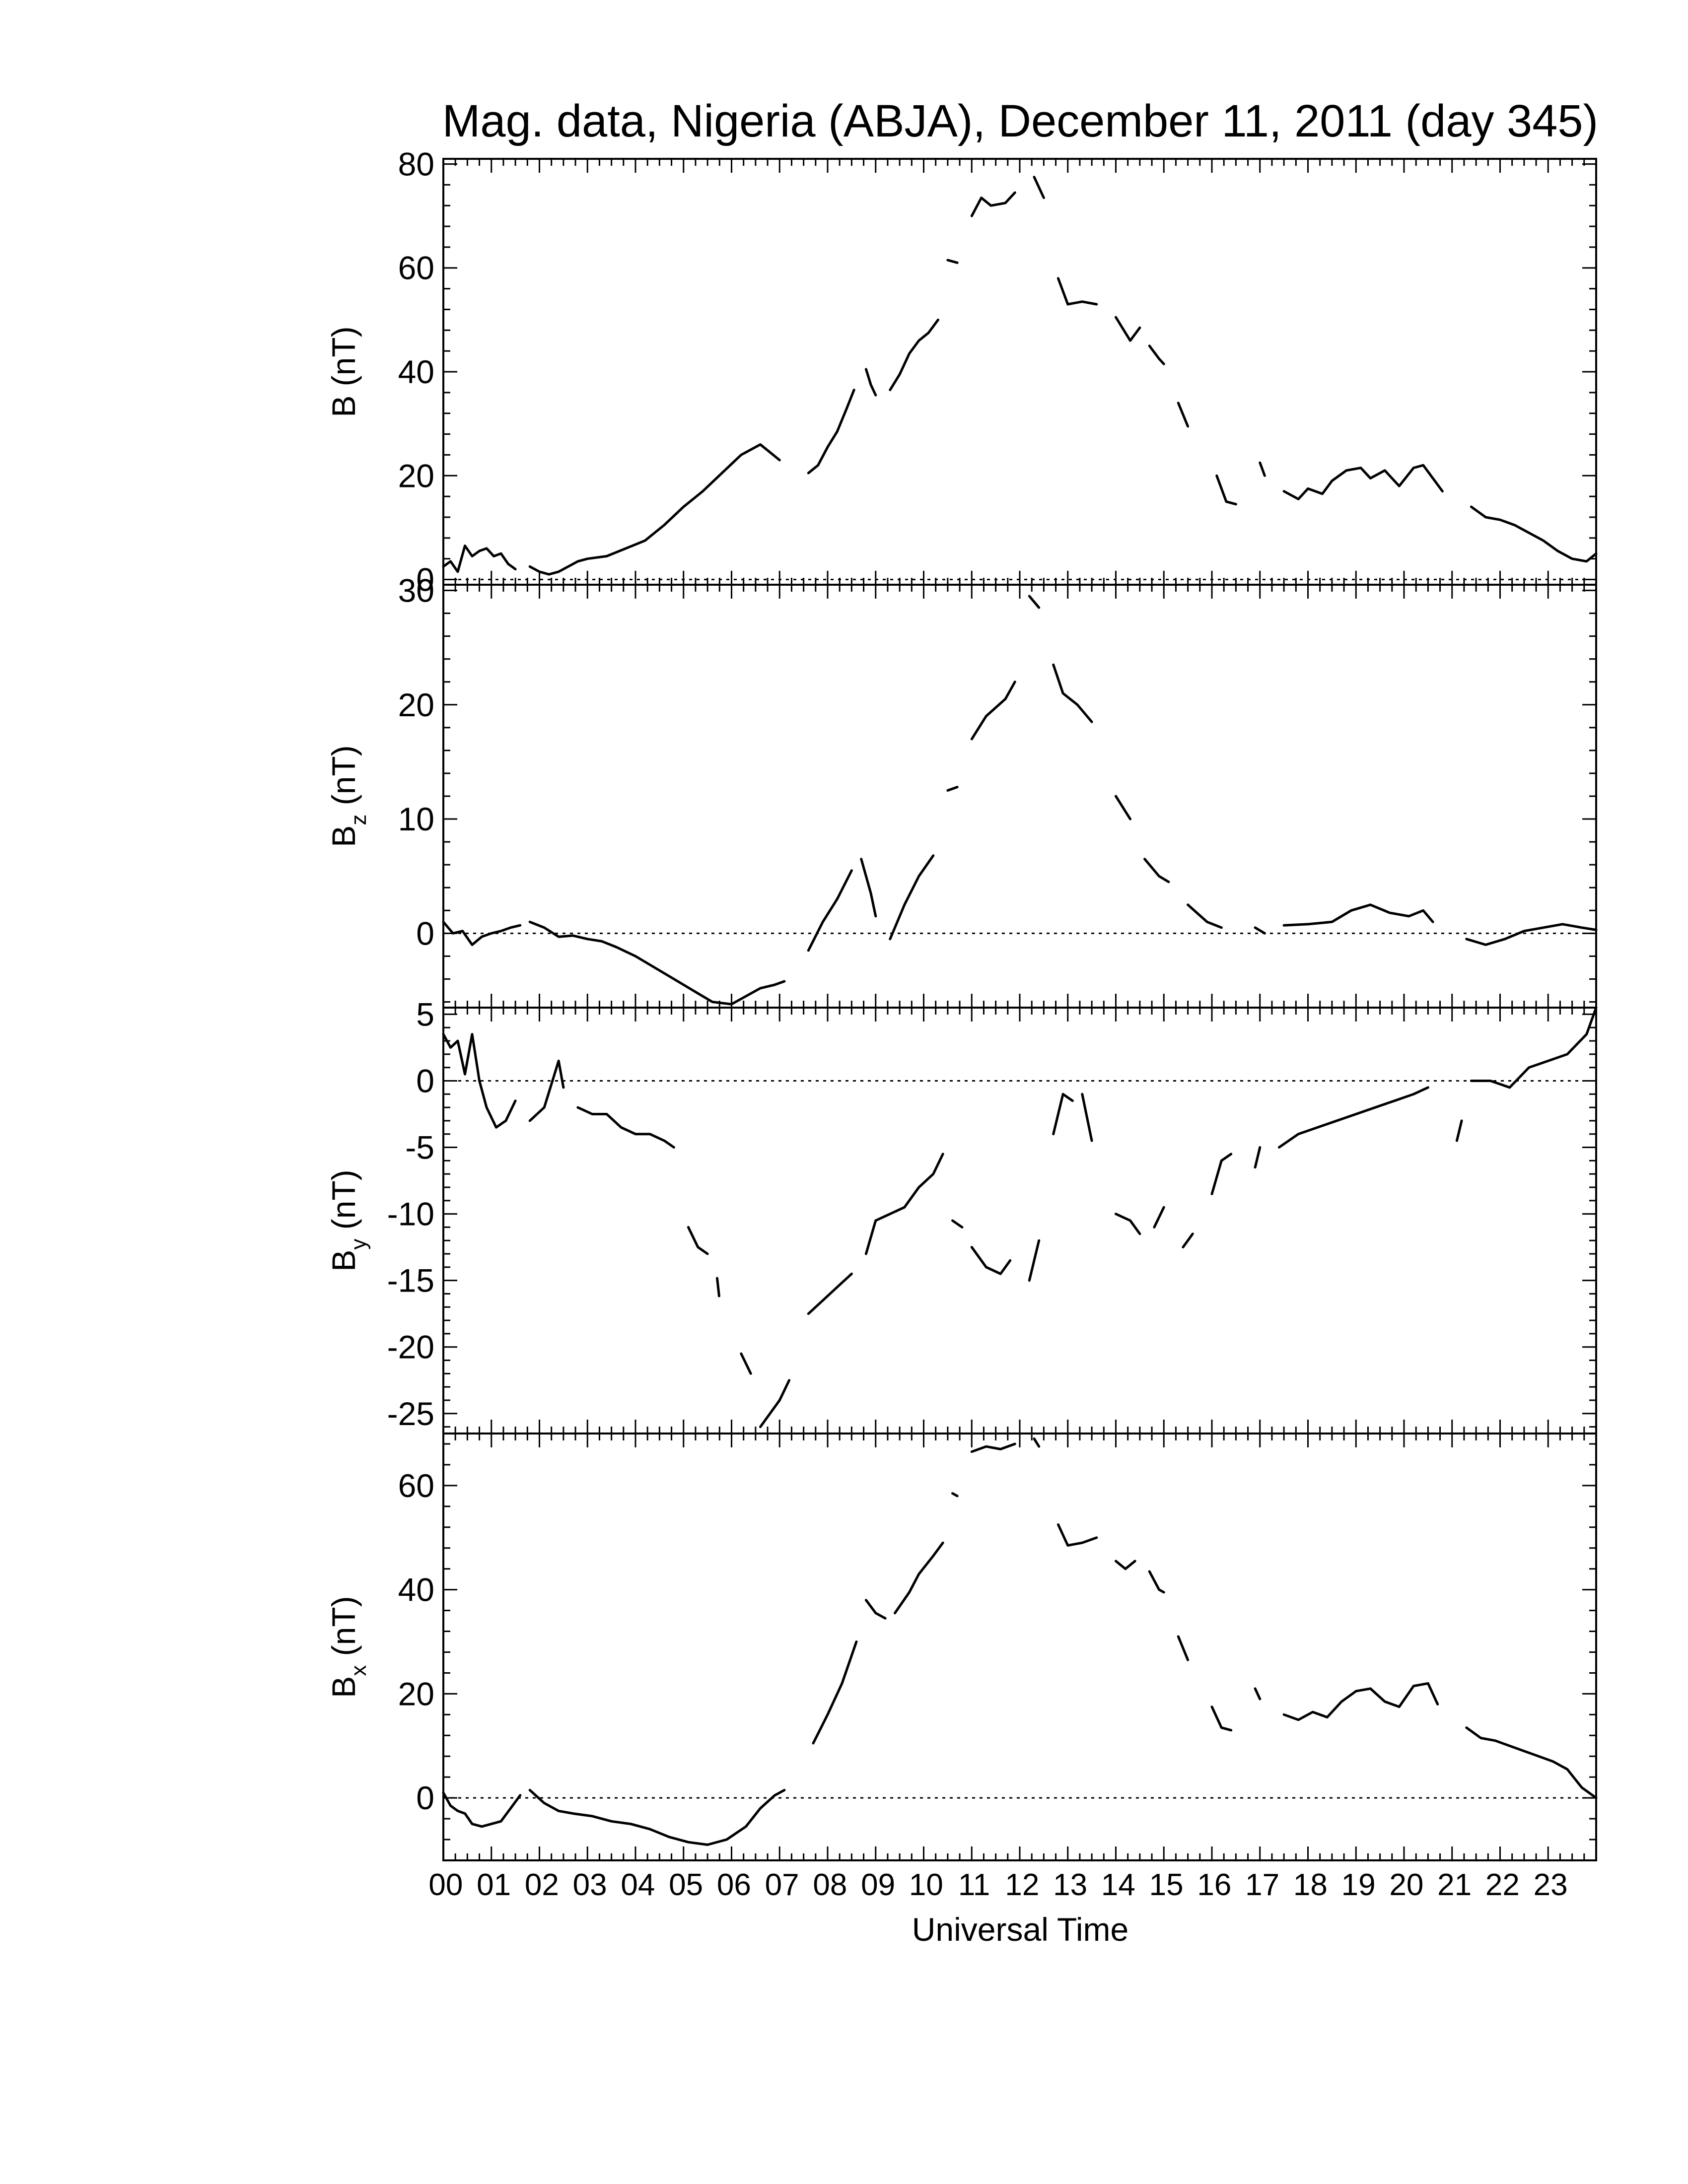 The height and width of the screenshot is (2184, 1688). What do you see at coordinates (410, 1214) in the screenshot?
I see `y-tick-label: -10` at bounding box center [410, 1214].